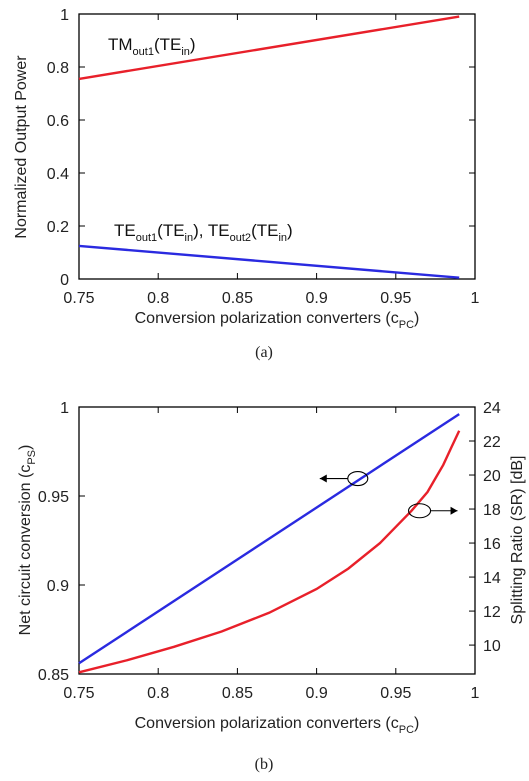 This screenshot has width=529, height=781. Describe the element at coordinates (152, 46) in the screenshot. I see `series-label-0: TMout1(TEin)` at that location.